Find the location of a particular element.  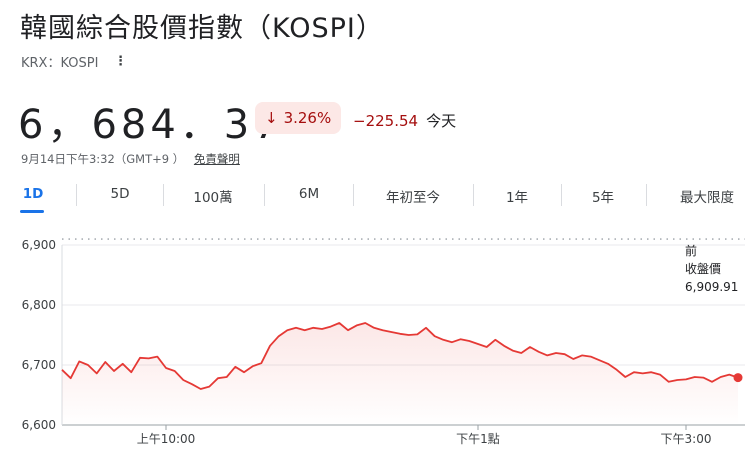

page-title: 韓國綜合股價指數（KOSPI） is located at coordinates (202, 28).